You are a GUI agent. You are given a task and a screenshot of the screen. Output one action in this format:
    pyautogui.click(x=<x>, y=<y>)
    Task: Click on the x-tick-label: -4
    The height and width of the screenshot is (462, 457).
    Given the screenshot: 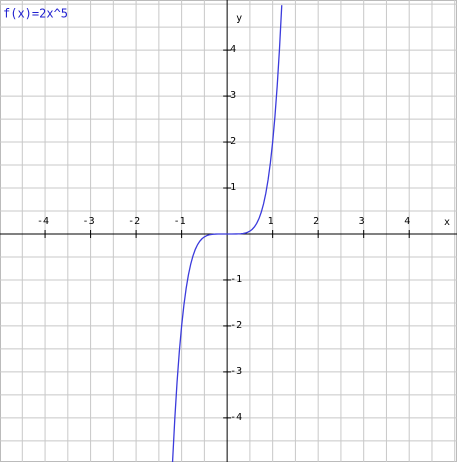 What is the action you would take?
    pyautogui.click(x=43, y=221)
    